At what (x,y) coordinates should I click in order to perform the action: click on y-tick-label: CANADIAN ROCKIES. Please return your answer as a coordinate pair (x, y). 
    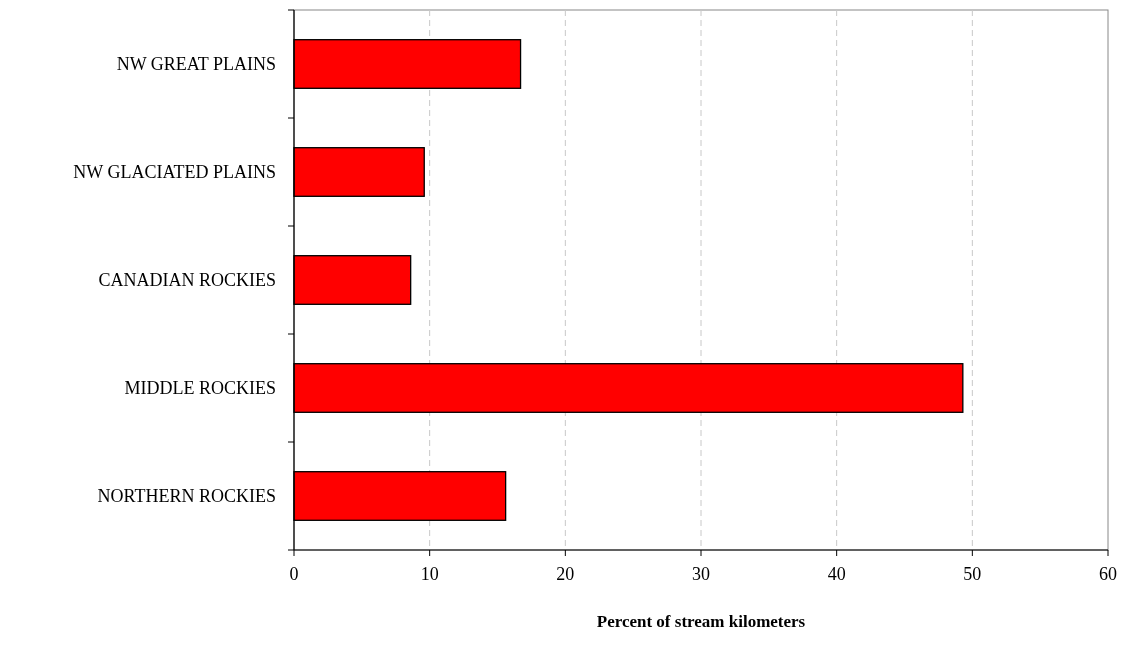
    Looking at the image, I should click on (187, 280).